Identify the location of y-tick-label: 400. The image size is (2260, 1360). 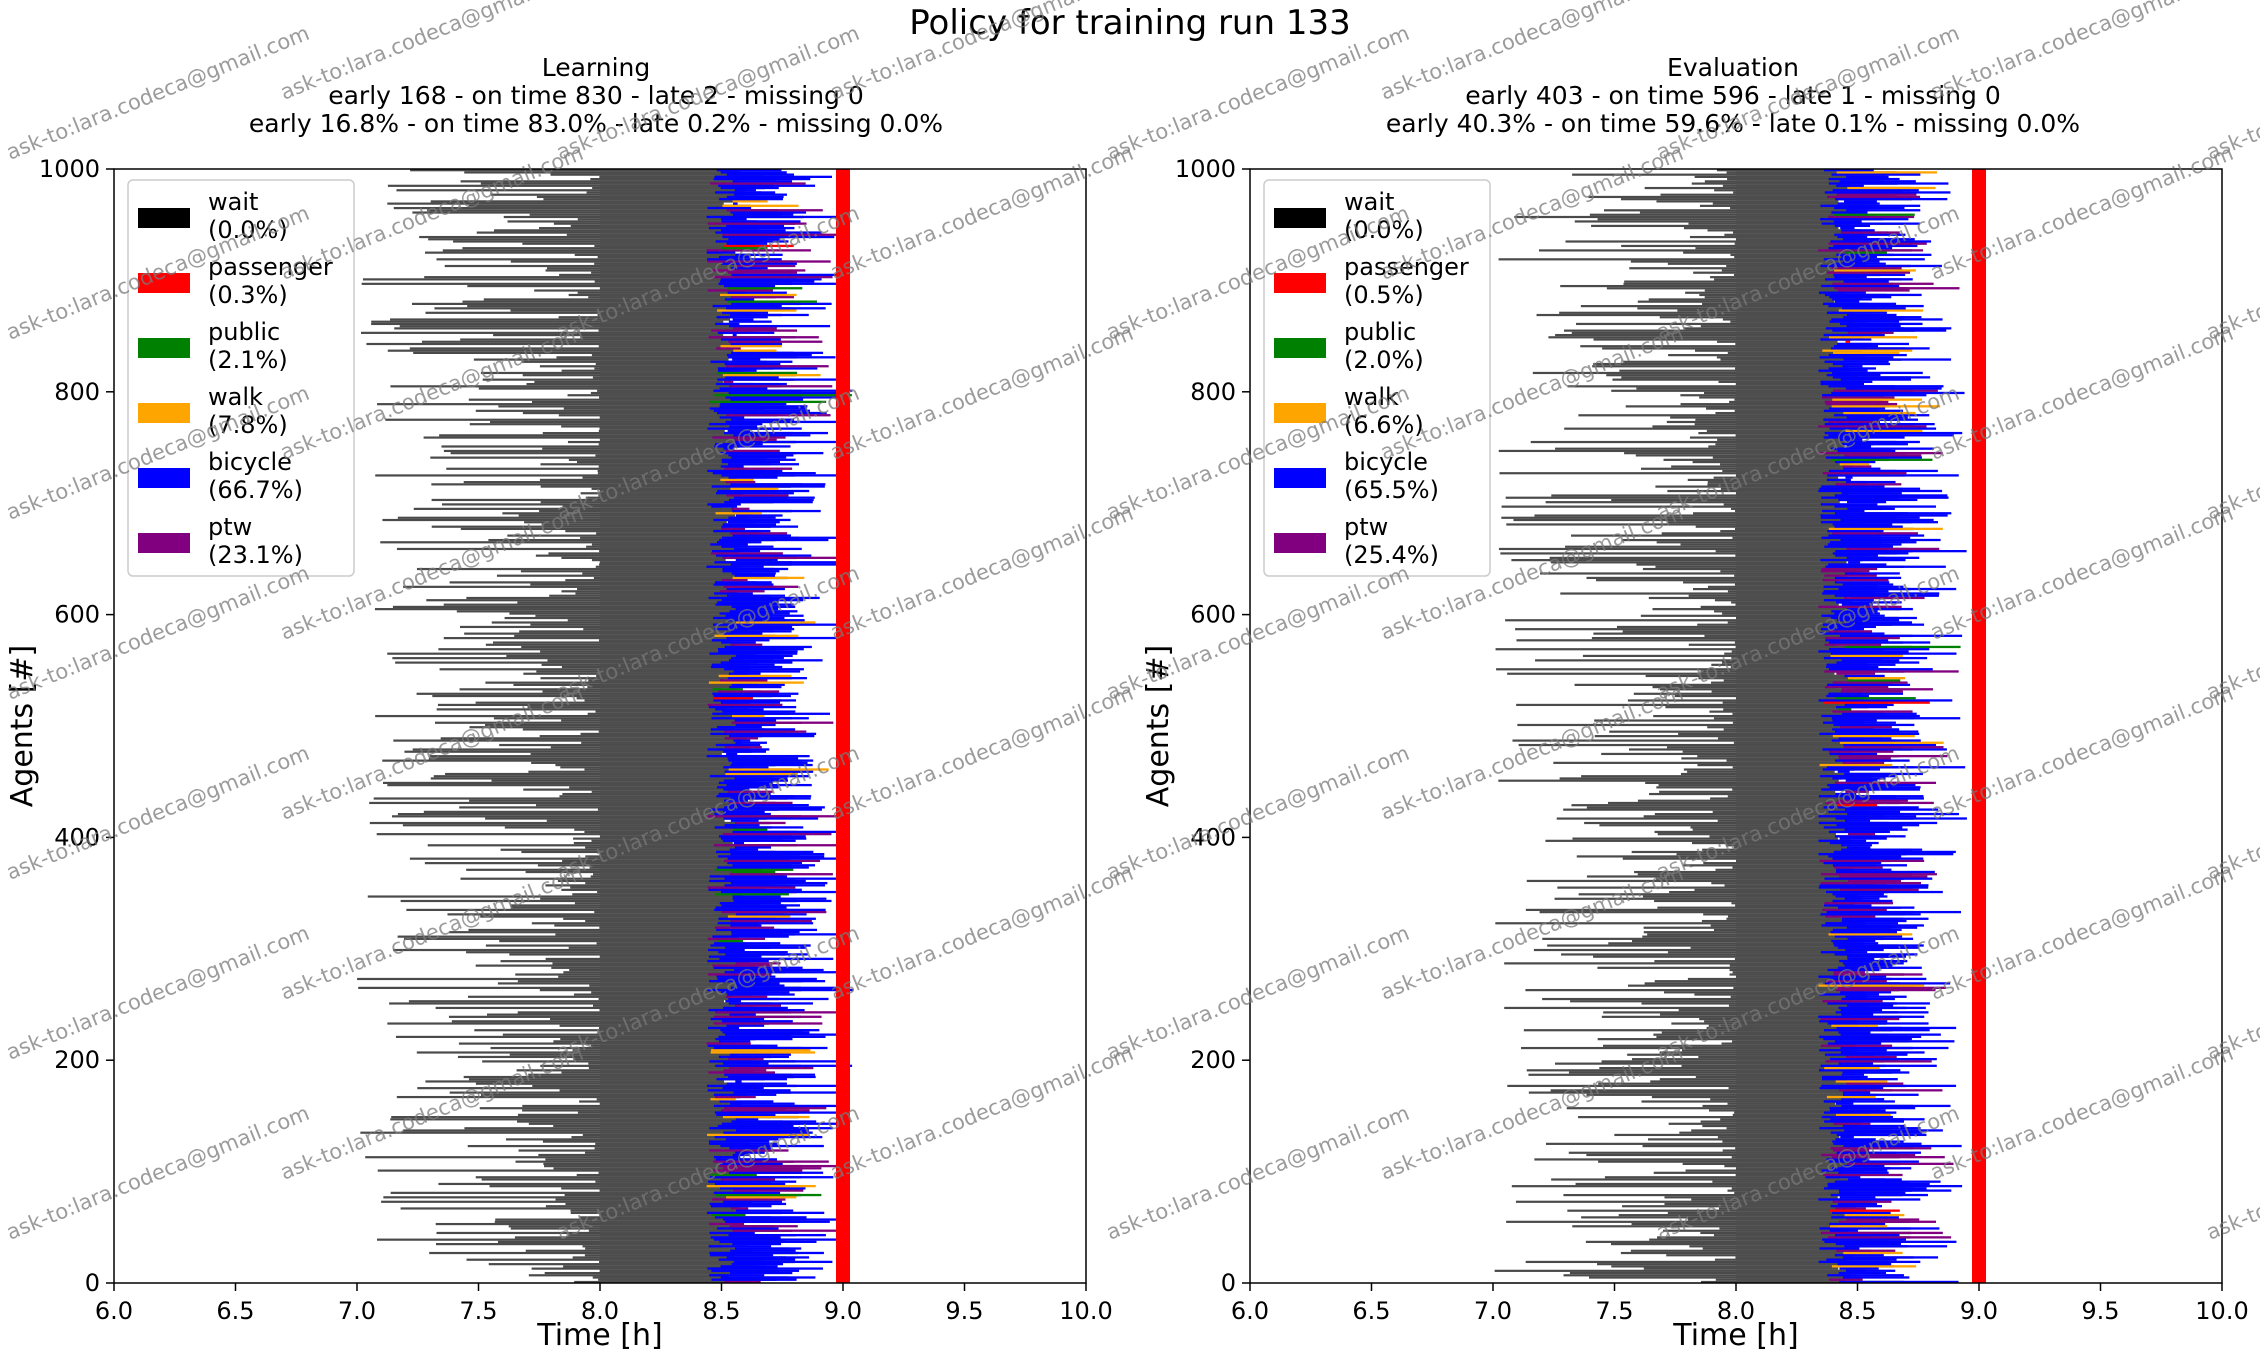
(1213, 837).